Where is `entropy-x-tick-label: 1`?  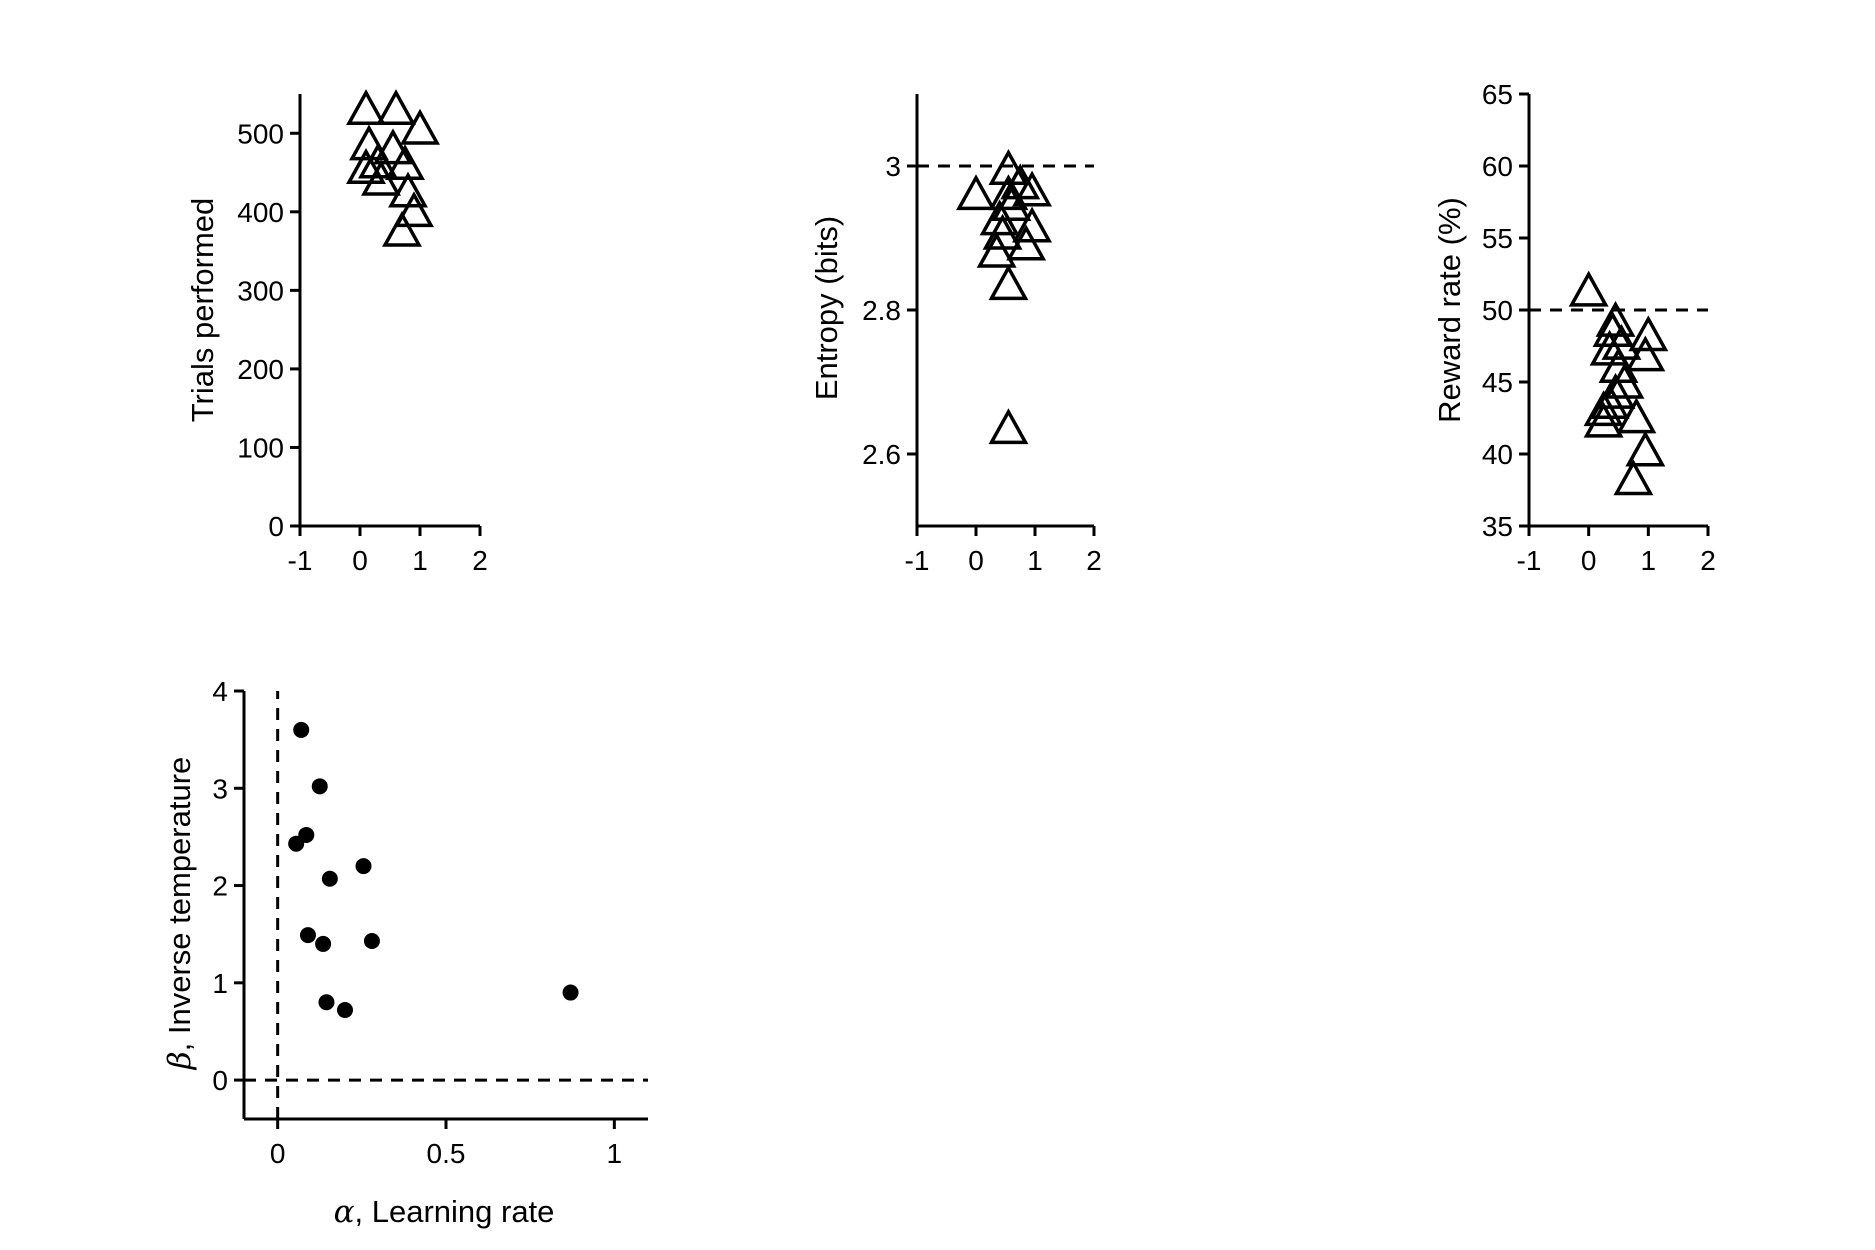 entropy-x-tick-label: 1 is located at coordinates (1035, 560).